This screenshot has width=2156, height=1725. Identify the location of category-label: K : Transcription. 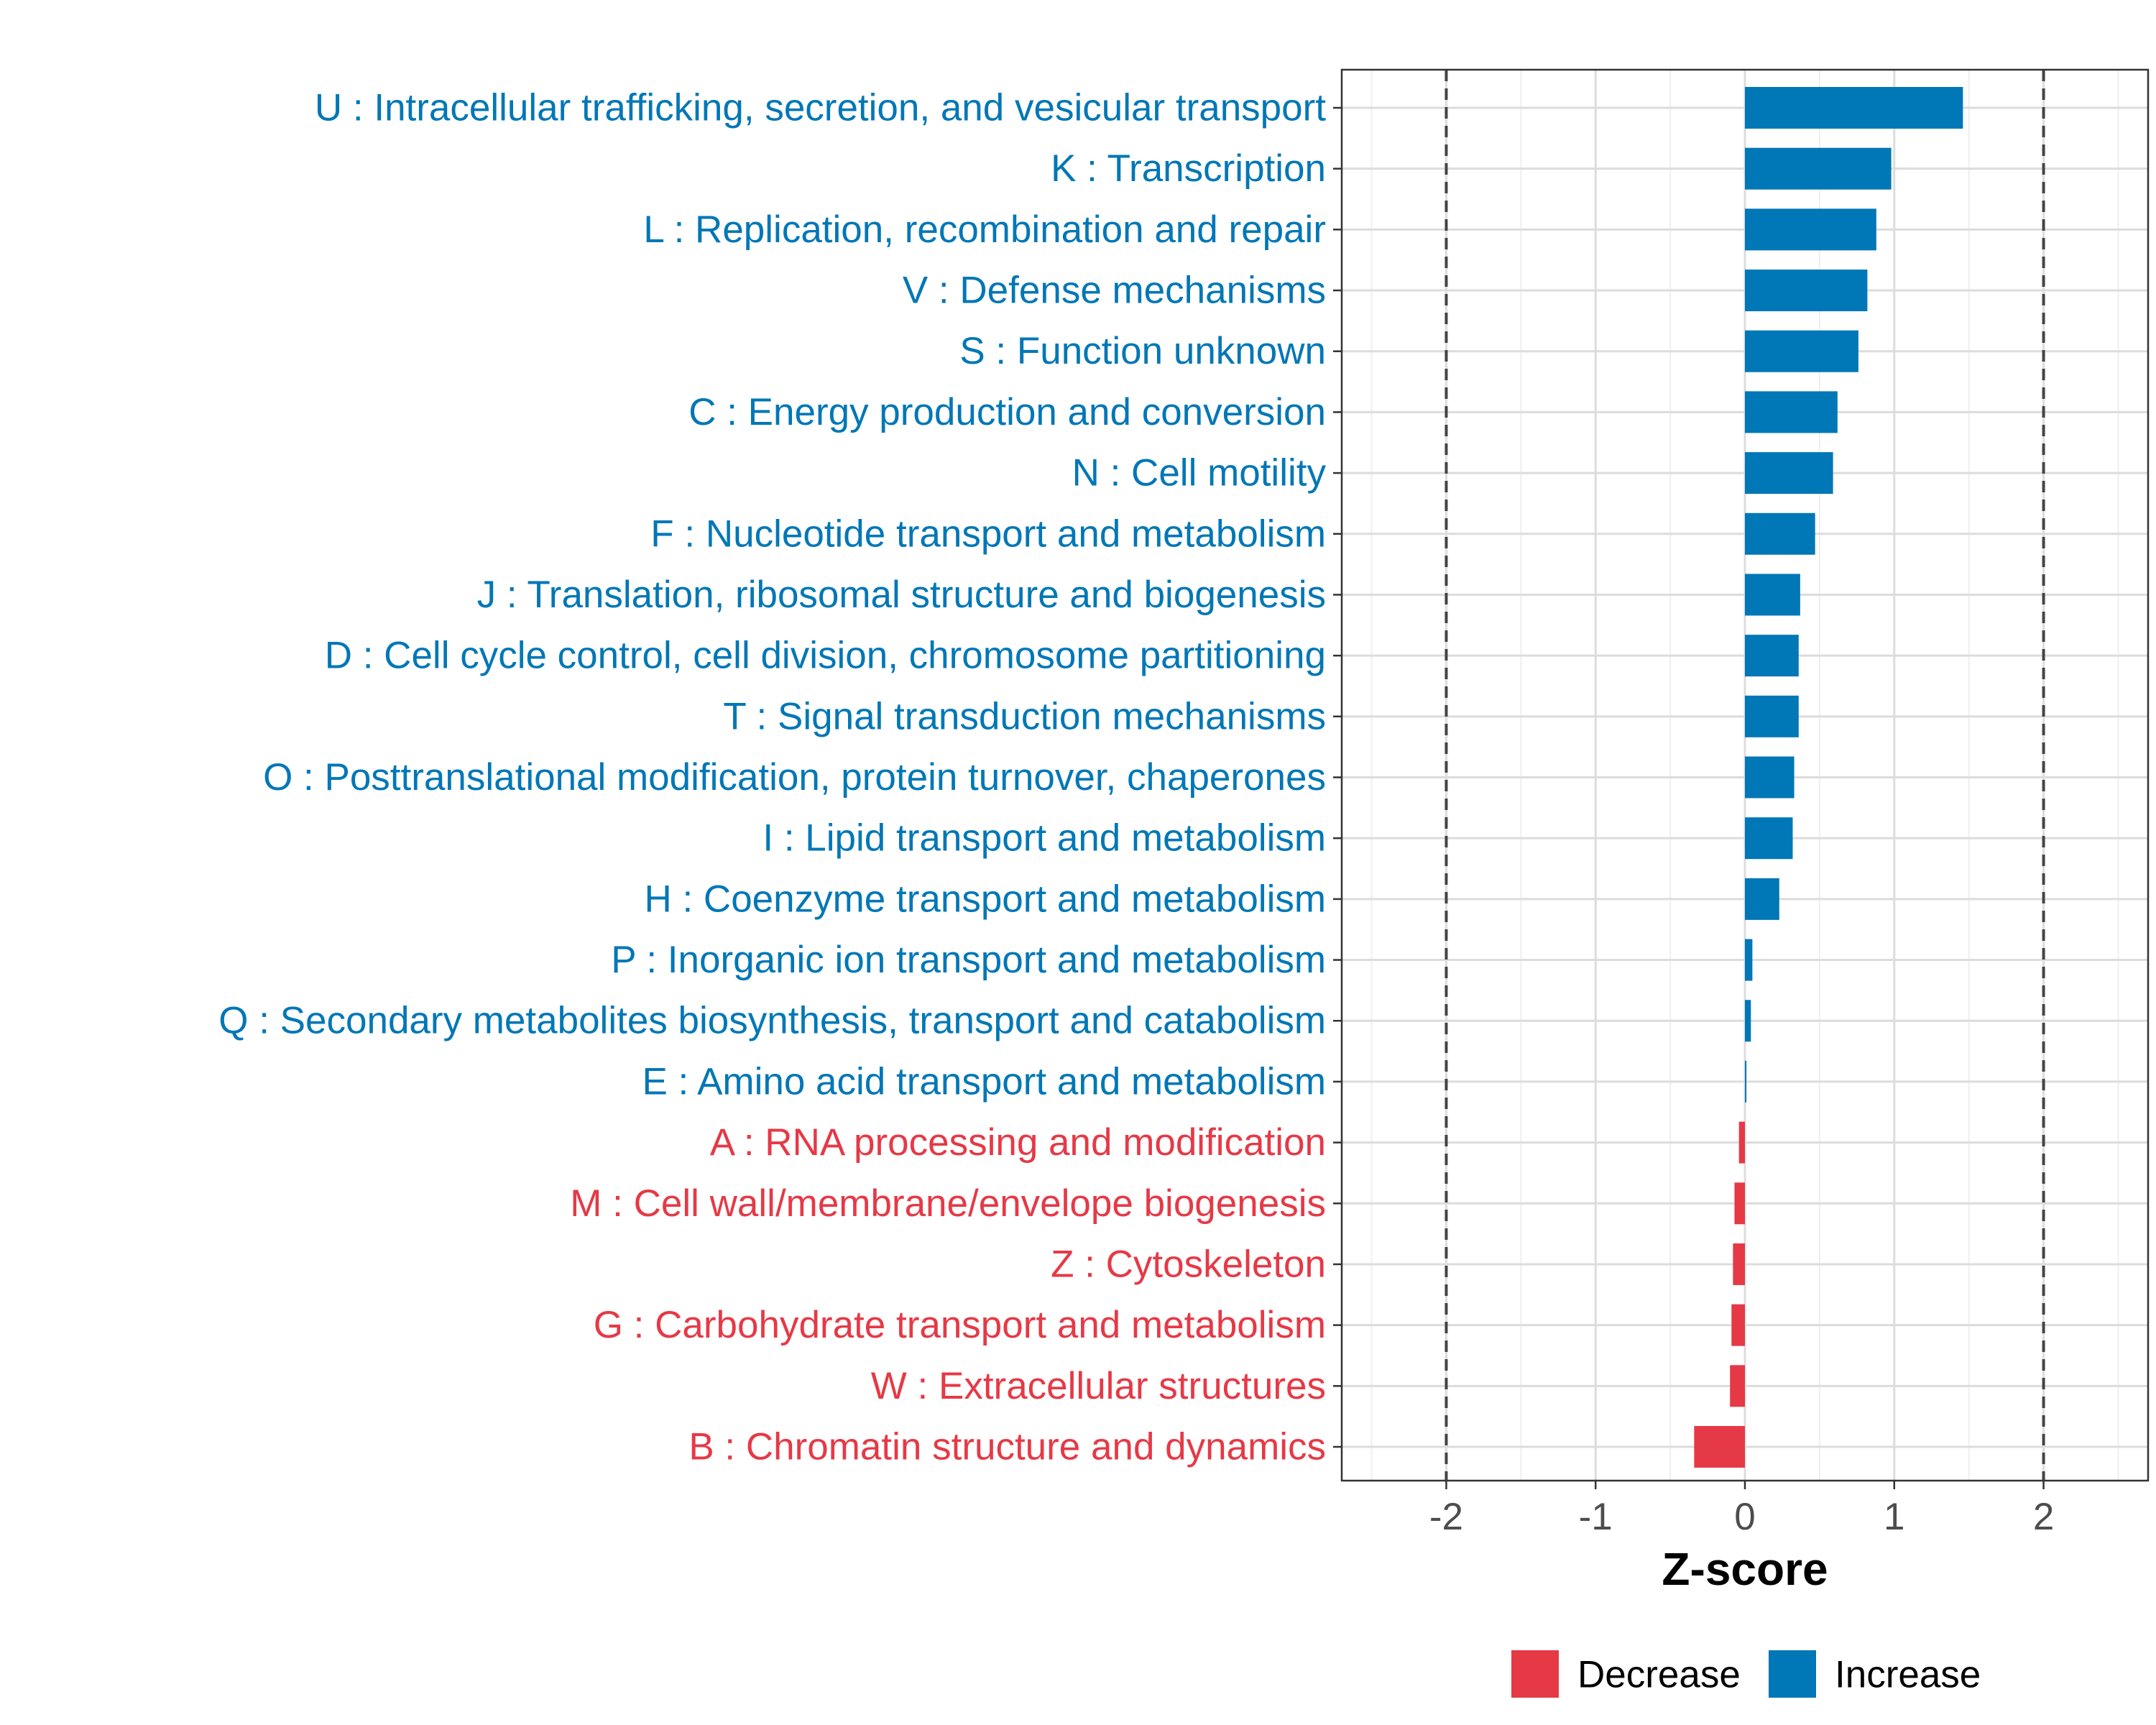
(1188, 168).